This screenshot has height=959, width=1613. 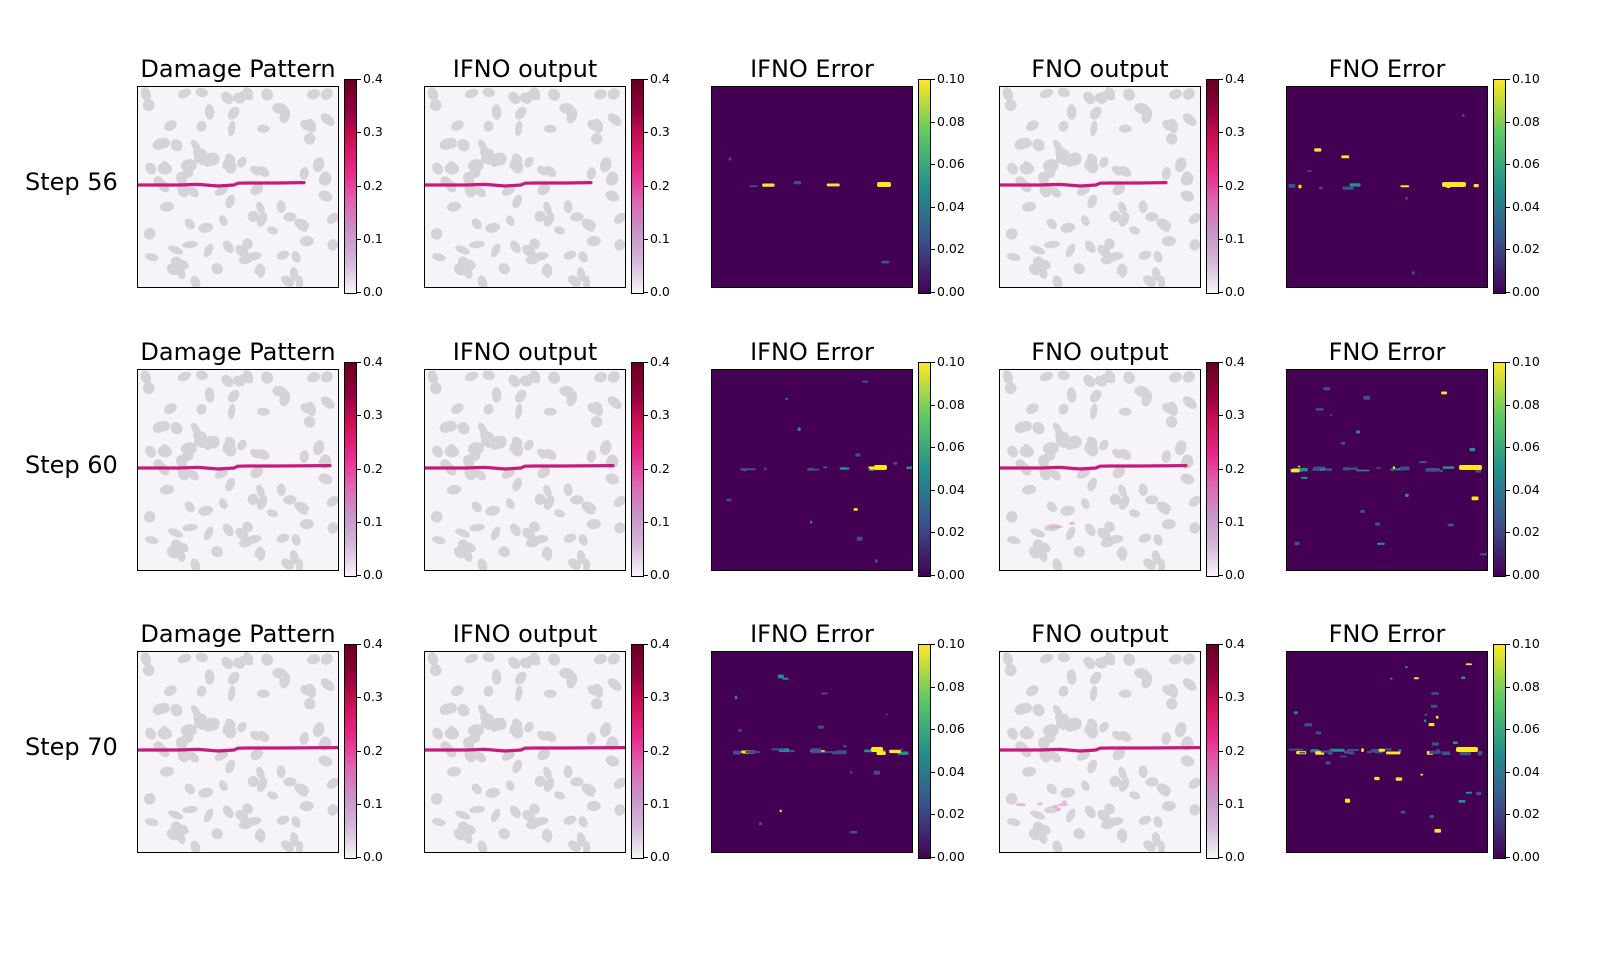 I want to click on damage-colorbar, so click(x=637, y=469).